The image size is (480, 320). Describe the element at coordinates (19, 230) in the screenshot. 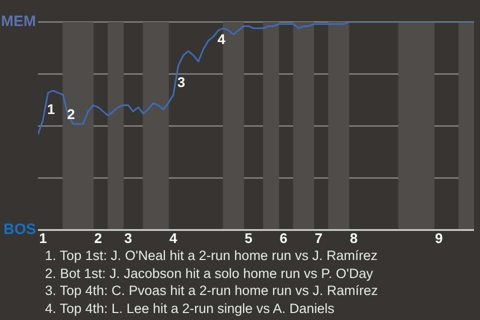

I see `text: BOS` at that location.